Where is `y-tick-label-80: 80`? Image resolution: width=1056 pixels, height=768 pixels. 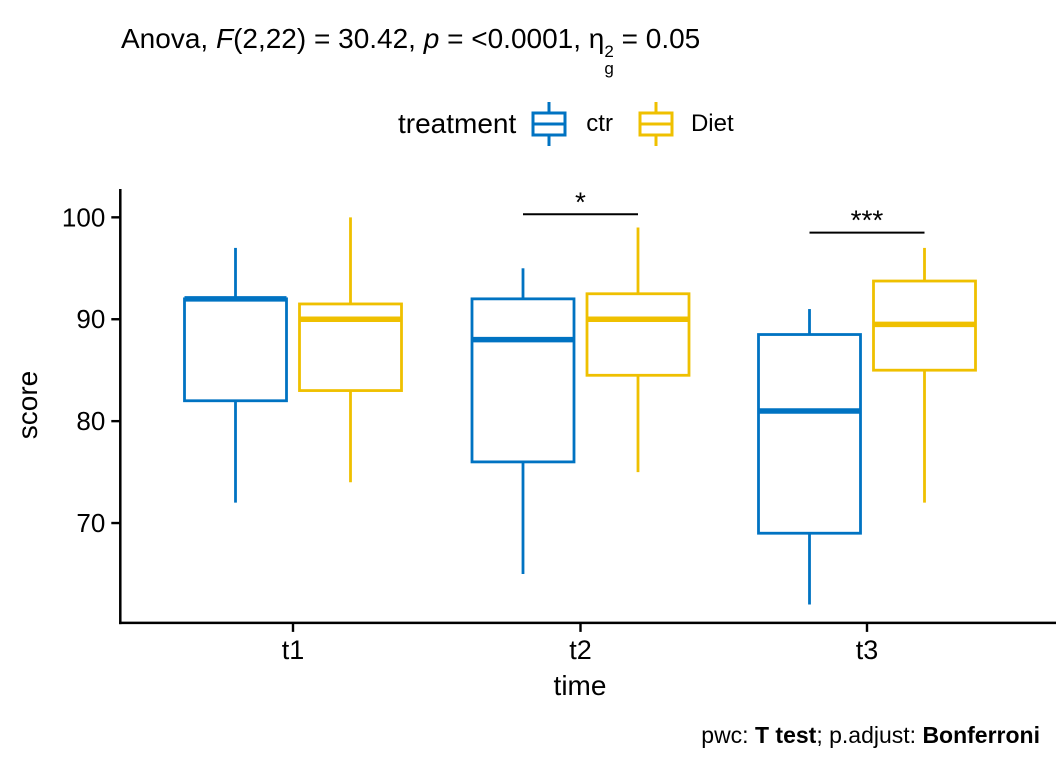 y-tick-label-80: 80 is located at coordinates (90, 421).